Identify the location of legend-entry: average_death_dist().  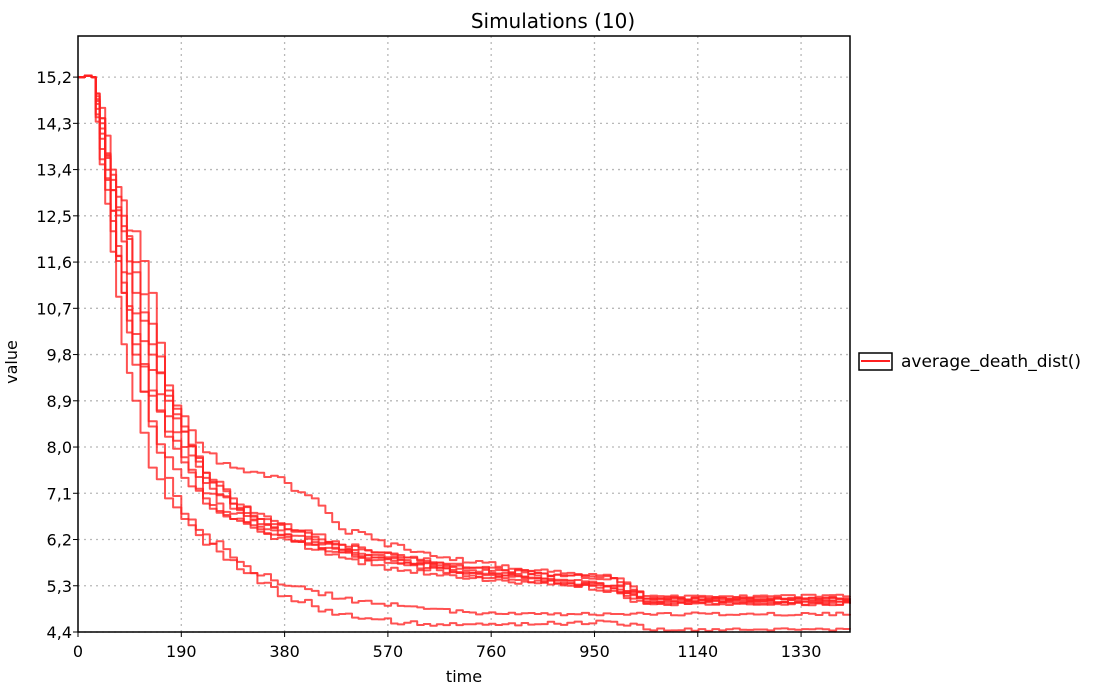
(991, 362).